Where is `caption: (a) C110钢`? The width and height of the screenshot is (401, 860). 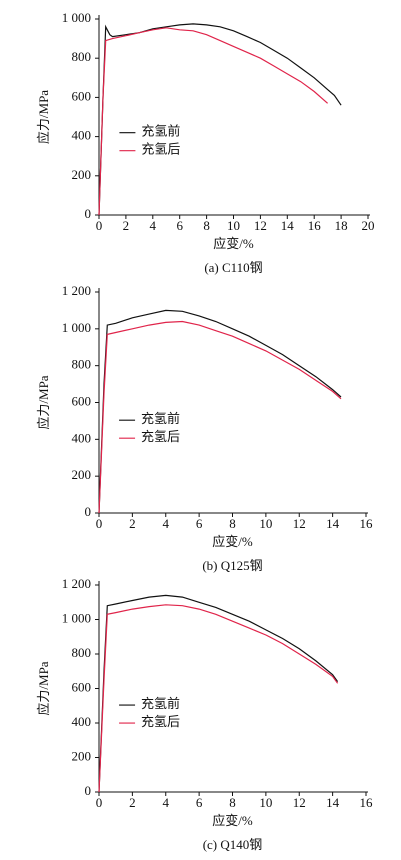
caption: (a) C110钢 is located at coordinates (233, 267).